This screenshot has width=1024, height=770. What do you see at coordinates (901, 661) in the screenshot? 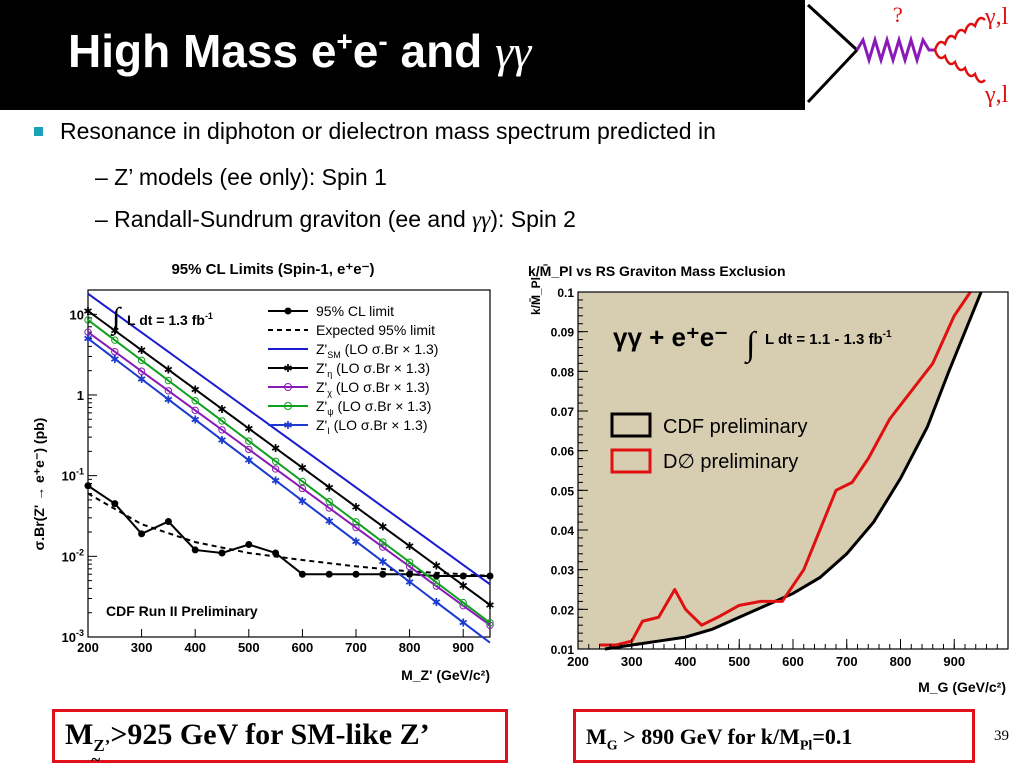
I see `chart2-xtick-label: 800` at bounding box center [901, 661].